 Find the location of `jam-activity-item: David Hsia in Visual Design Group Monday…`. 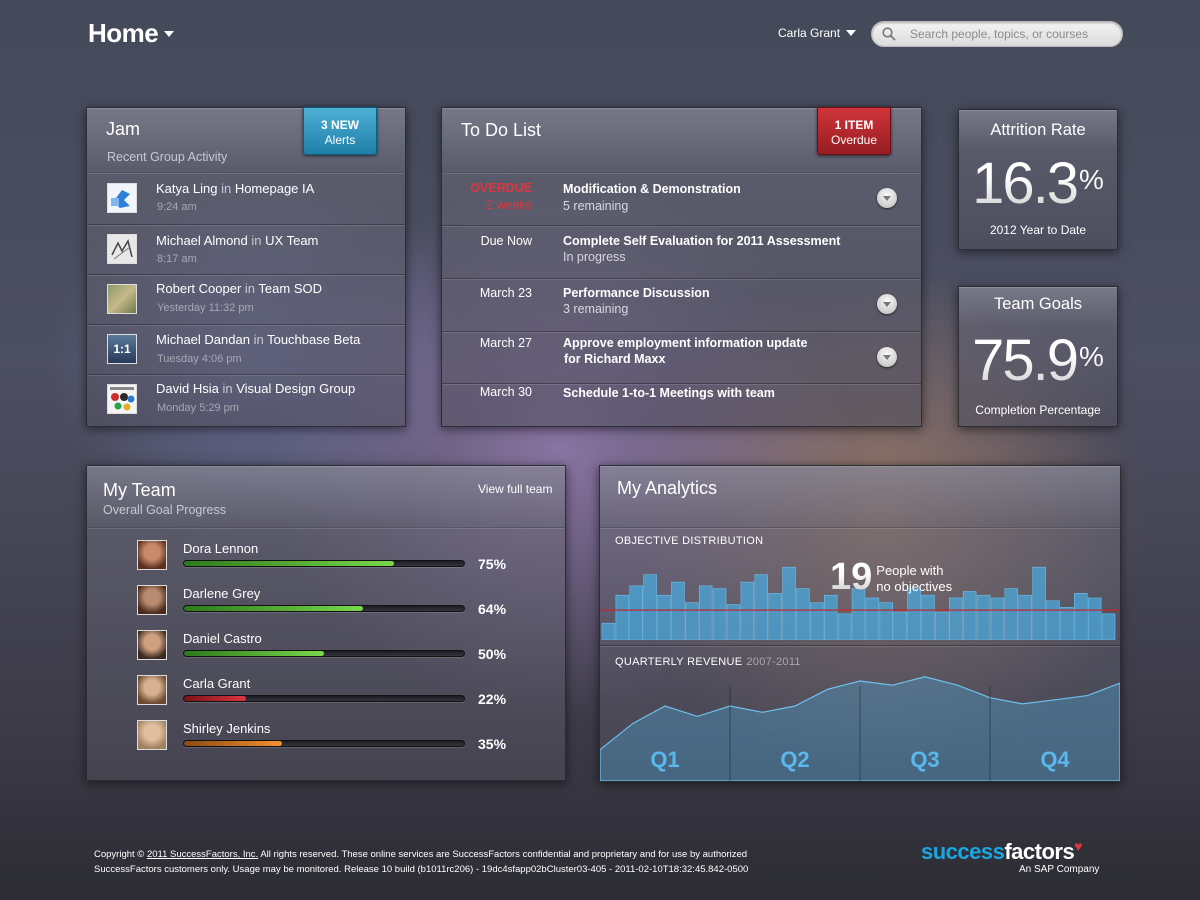

jam-activity-item: David Hsia in Visual Design Group Monday… is located at coordinates (247, 401).